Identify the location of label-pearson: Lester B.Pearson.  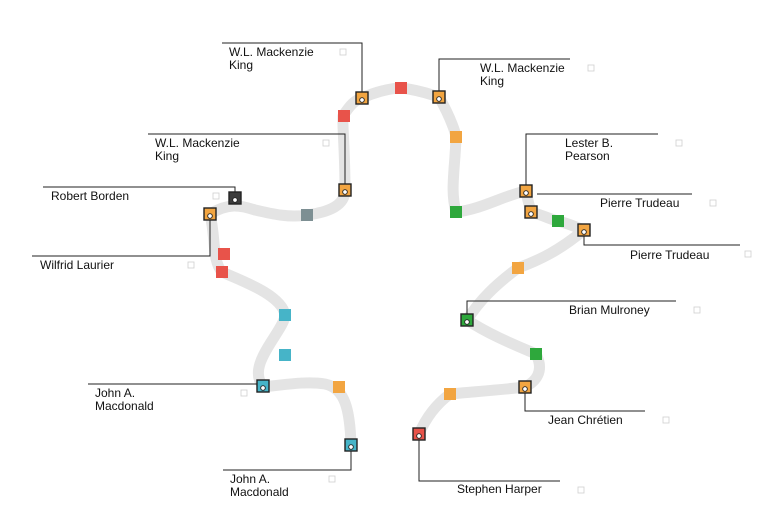
(624, 149).